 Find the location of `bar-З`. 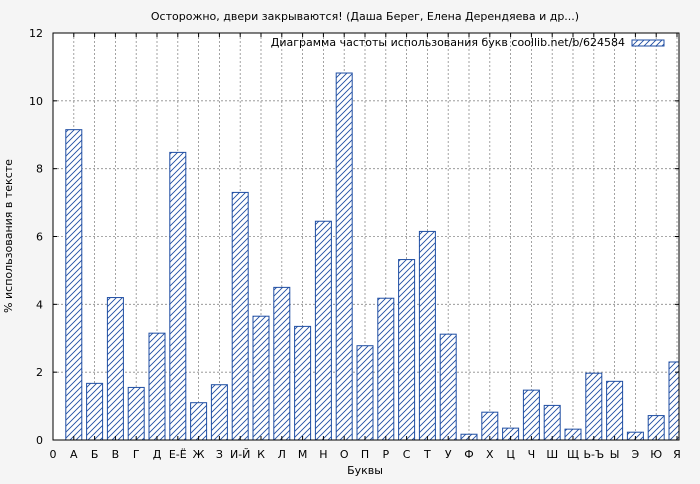

bar-З is located at coordinates (219, 412).